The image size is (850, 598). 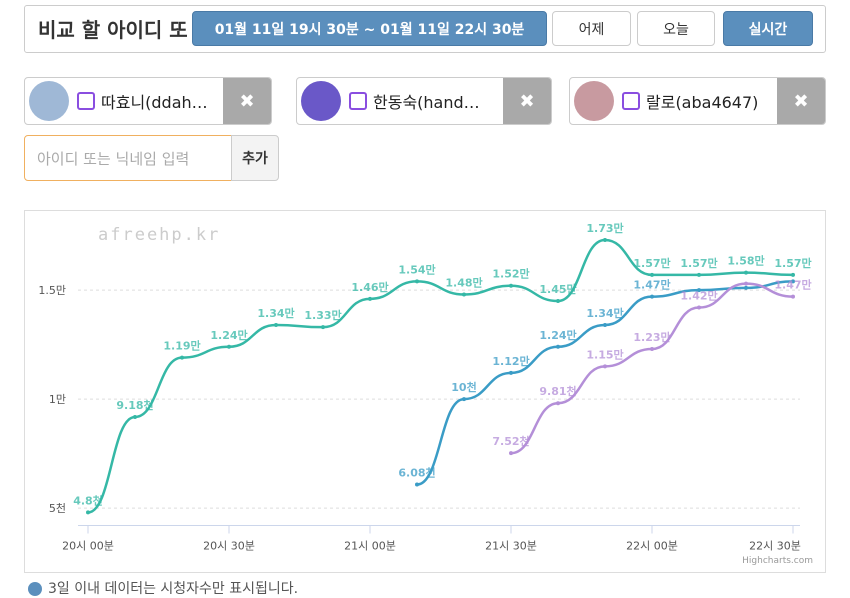 I want to click on data-label: 1.58만, so click(x=745, y=261).